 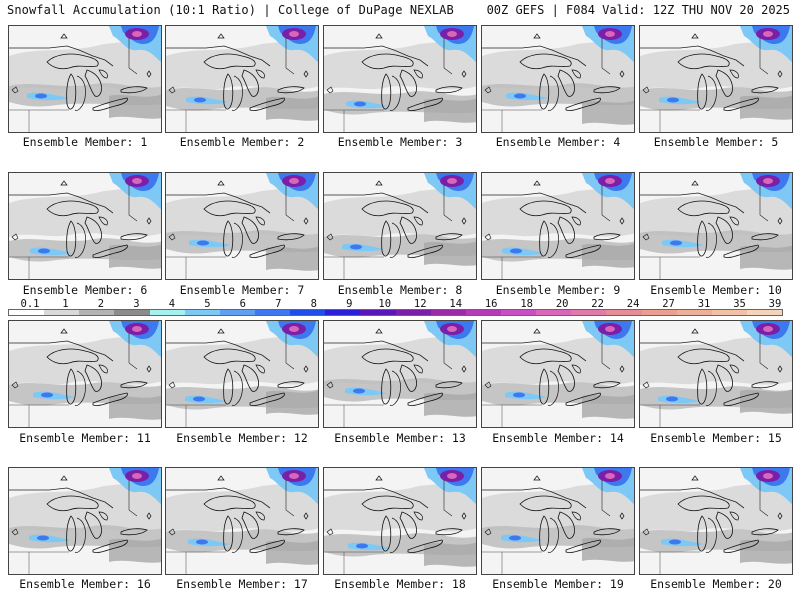 What do you see at coordinates (242, 584) in the screenshot?
I see `ensemble-member-label: Ensemble Member: 17` at bounding box center [242, 584].